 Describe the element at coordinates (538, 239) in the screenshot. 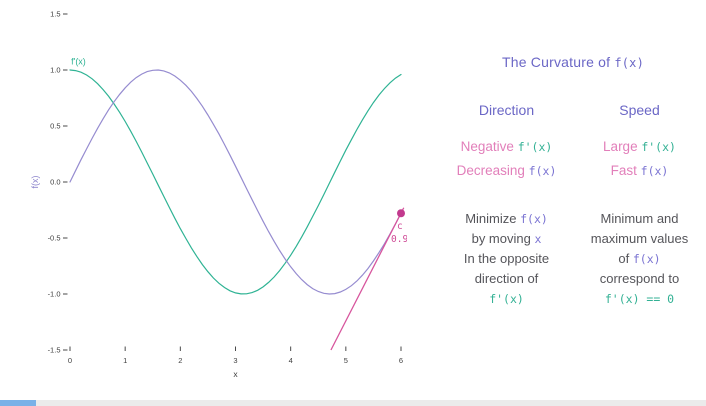

I see `text-segment: x` at that location.